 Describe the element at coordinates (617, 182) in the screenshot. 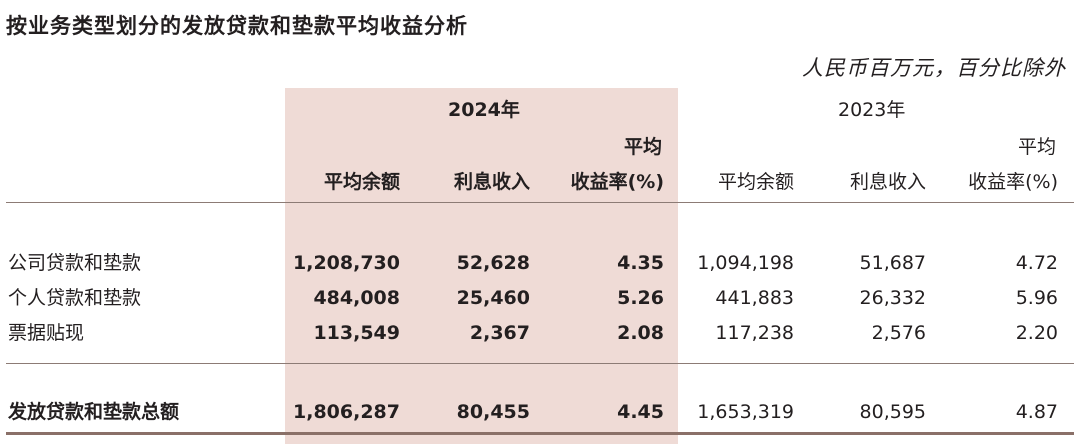

I see `header-2024-yield-bottom: 收益率(%)` at that location.